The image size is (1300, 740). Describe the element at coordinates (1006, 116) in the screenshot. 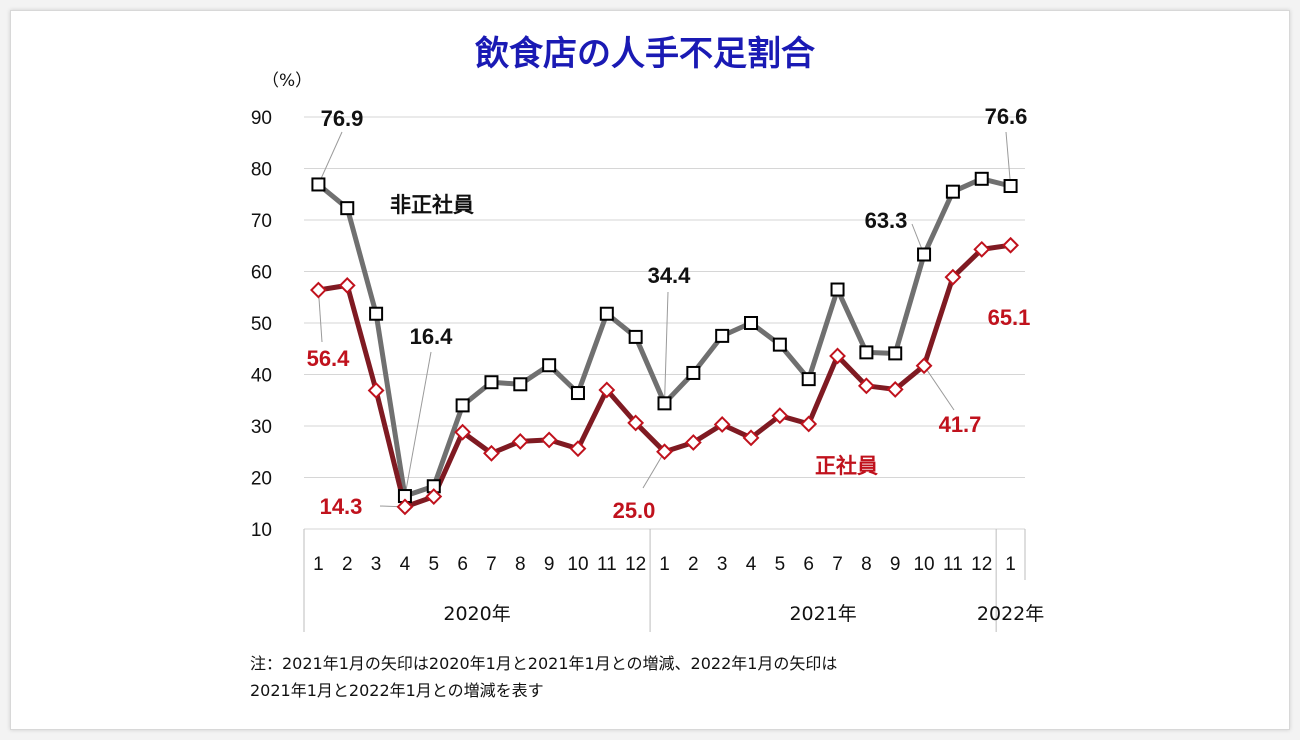

I see `annotation-ns-2022-01: 76.6` at that location.